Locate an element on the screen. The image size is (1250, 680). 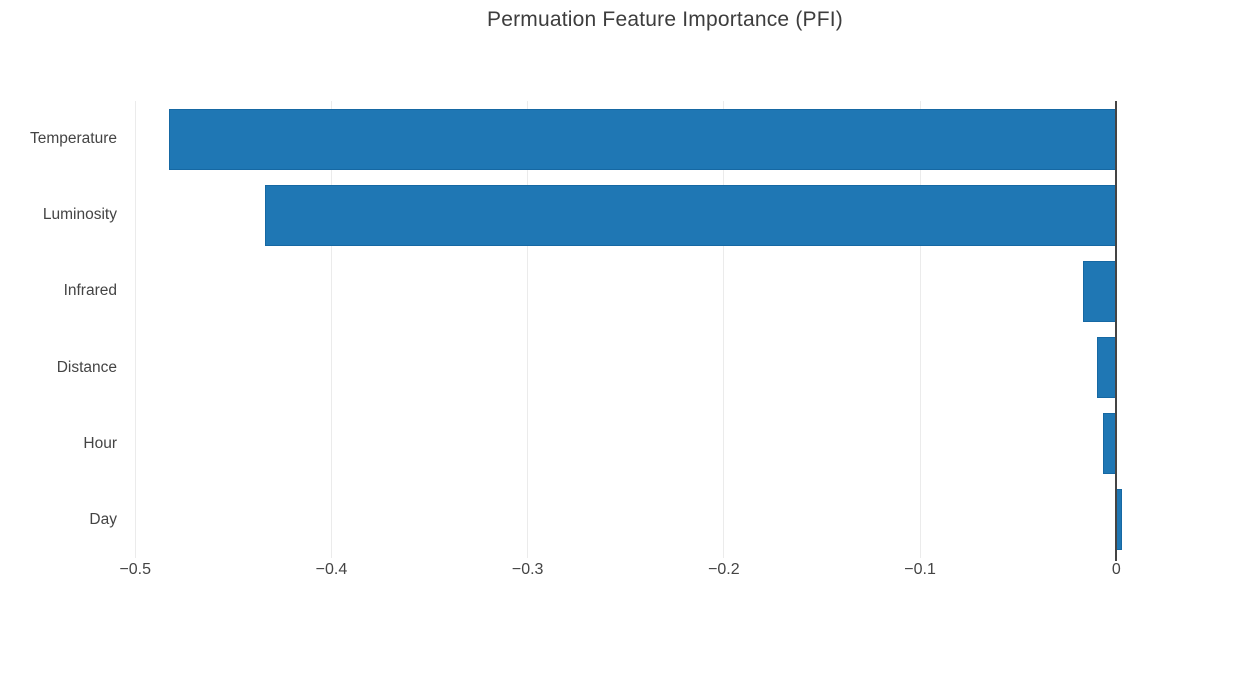
y-category-label: Day is located at coordinates (103, 519).